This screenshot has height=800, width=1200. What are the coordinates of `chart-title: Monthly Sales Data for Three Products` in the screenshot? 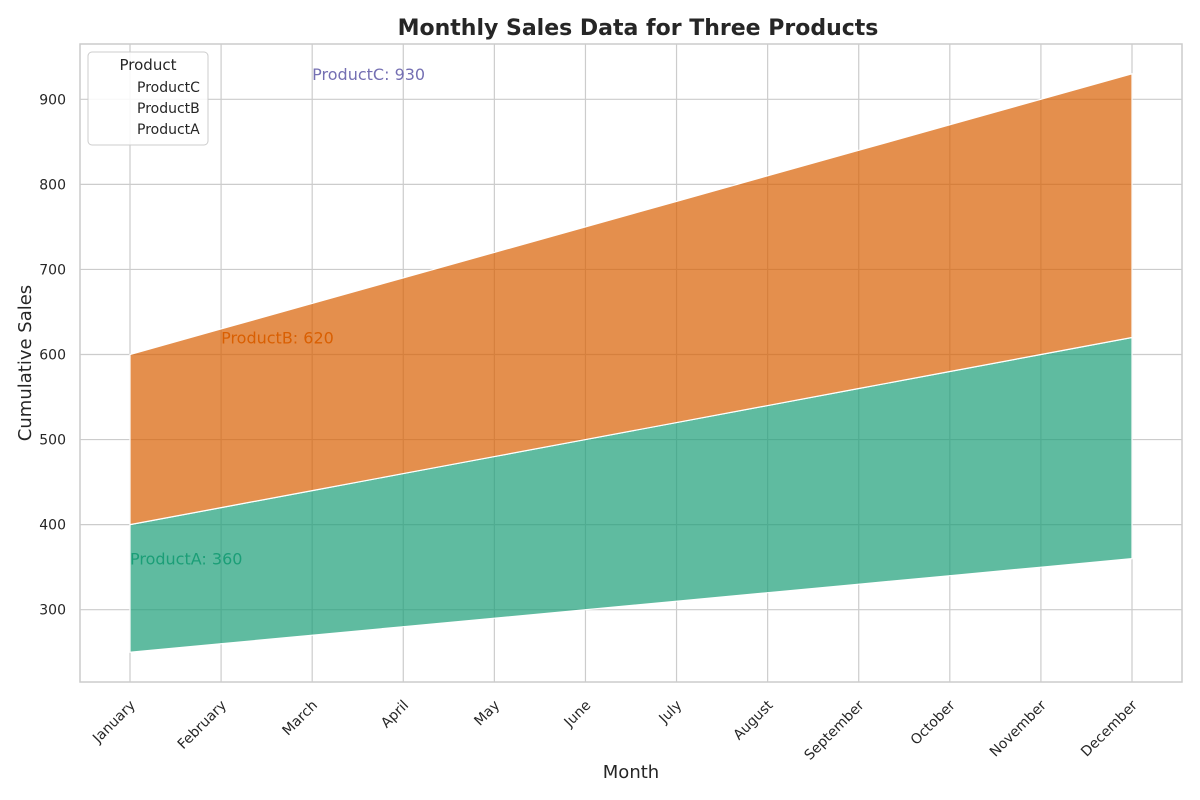 It's located at (638, 28).